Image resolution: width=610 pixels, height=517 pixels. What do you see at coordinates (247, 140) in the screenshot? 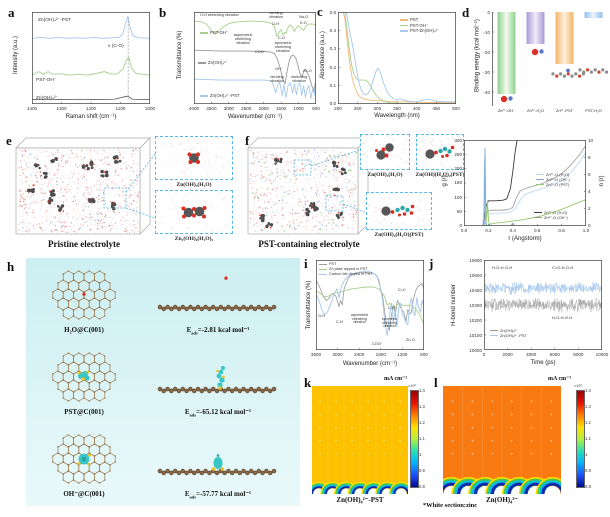
I see `panel-letter-f: f` at bounding box center [247, 140].